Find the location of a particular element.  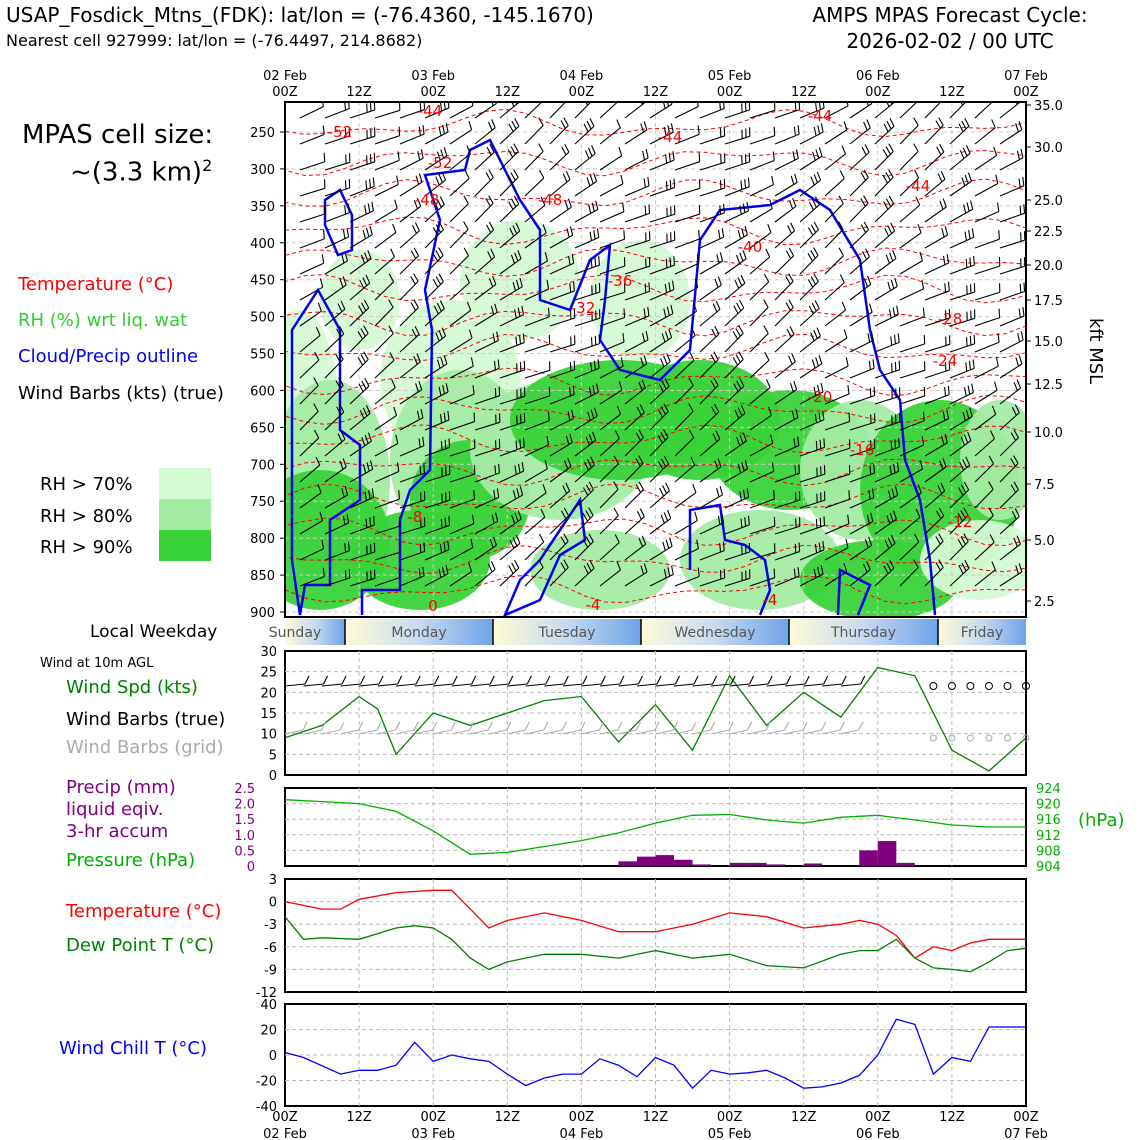

kft-tick-label: 5.0 is located at coordinates (1044, 541).